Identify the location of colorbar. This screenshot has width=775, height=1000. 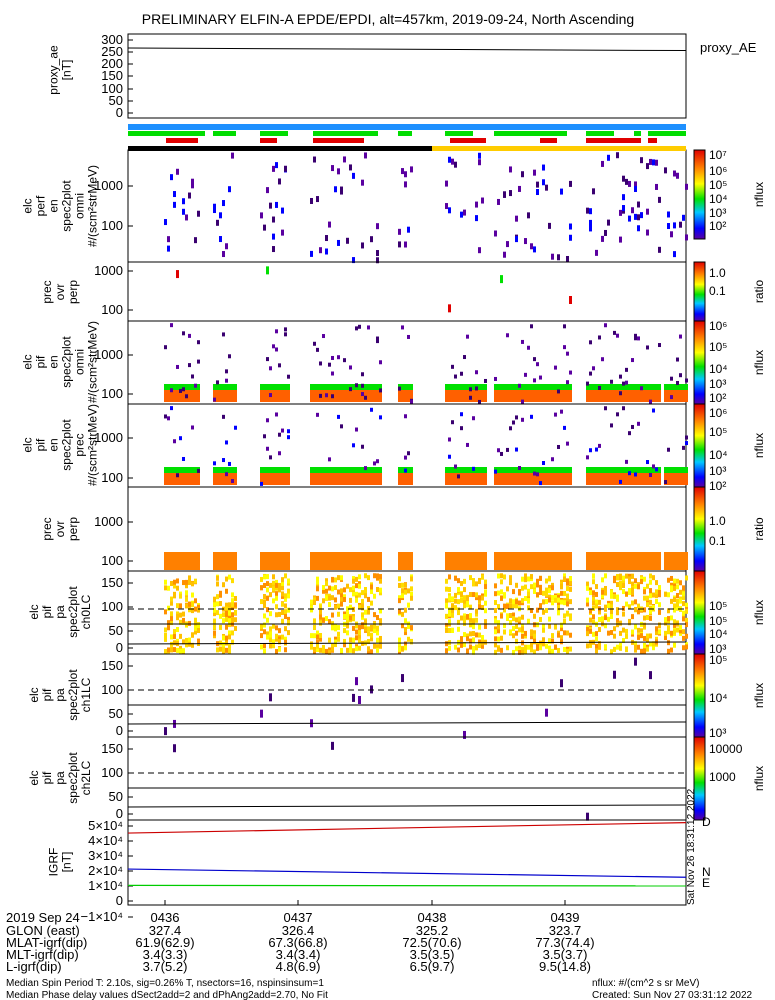
(699, 695).